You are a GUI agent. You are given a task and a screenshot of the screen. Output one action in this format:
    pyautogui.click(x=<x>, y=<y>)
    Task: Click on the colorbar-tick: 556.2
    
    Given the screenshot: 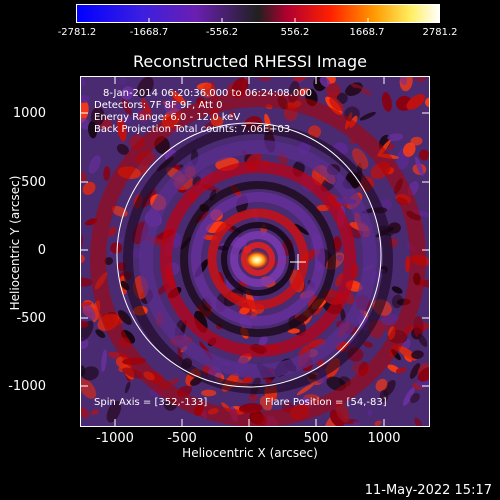 What is the action you would take?
    pyautogui.click(x=295, y=32)
    